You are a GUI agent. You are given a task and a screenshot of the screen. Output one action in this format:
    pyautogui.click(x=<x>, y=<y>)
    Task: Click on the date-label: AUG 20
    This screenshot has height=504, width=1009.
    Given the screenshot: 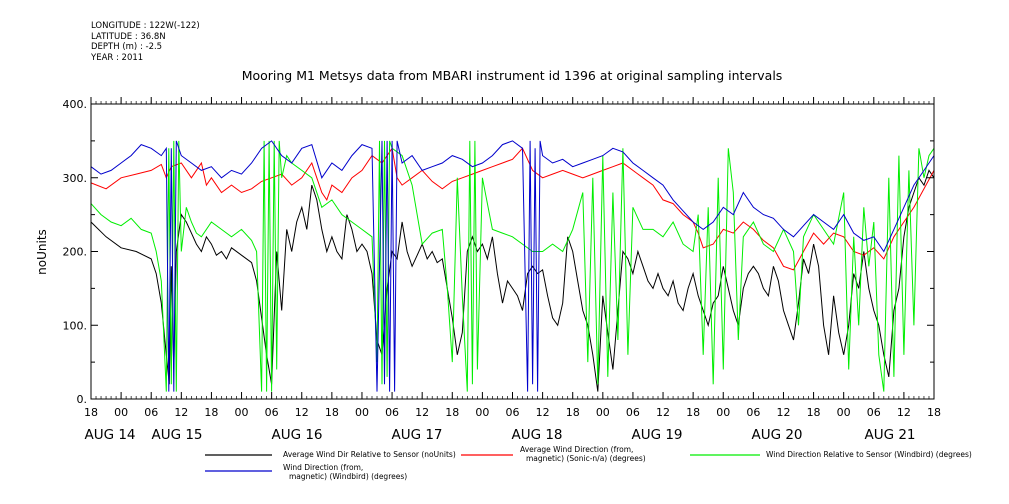 What is the action you would take?
    pyautogui.click(x=776, y=435)
    